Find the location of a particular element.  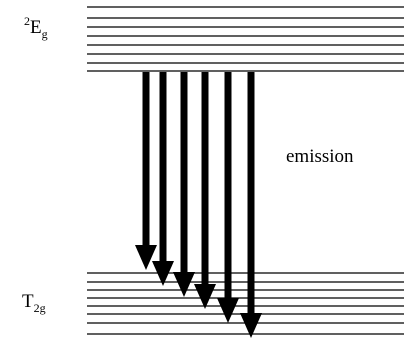

upper-state-levels is located at coordinates (245, 39).